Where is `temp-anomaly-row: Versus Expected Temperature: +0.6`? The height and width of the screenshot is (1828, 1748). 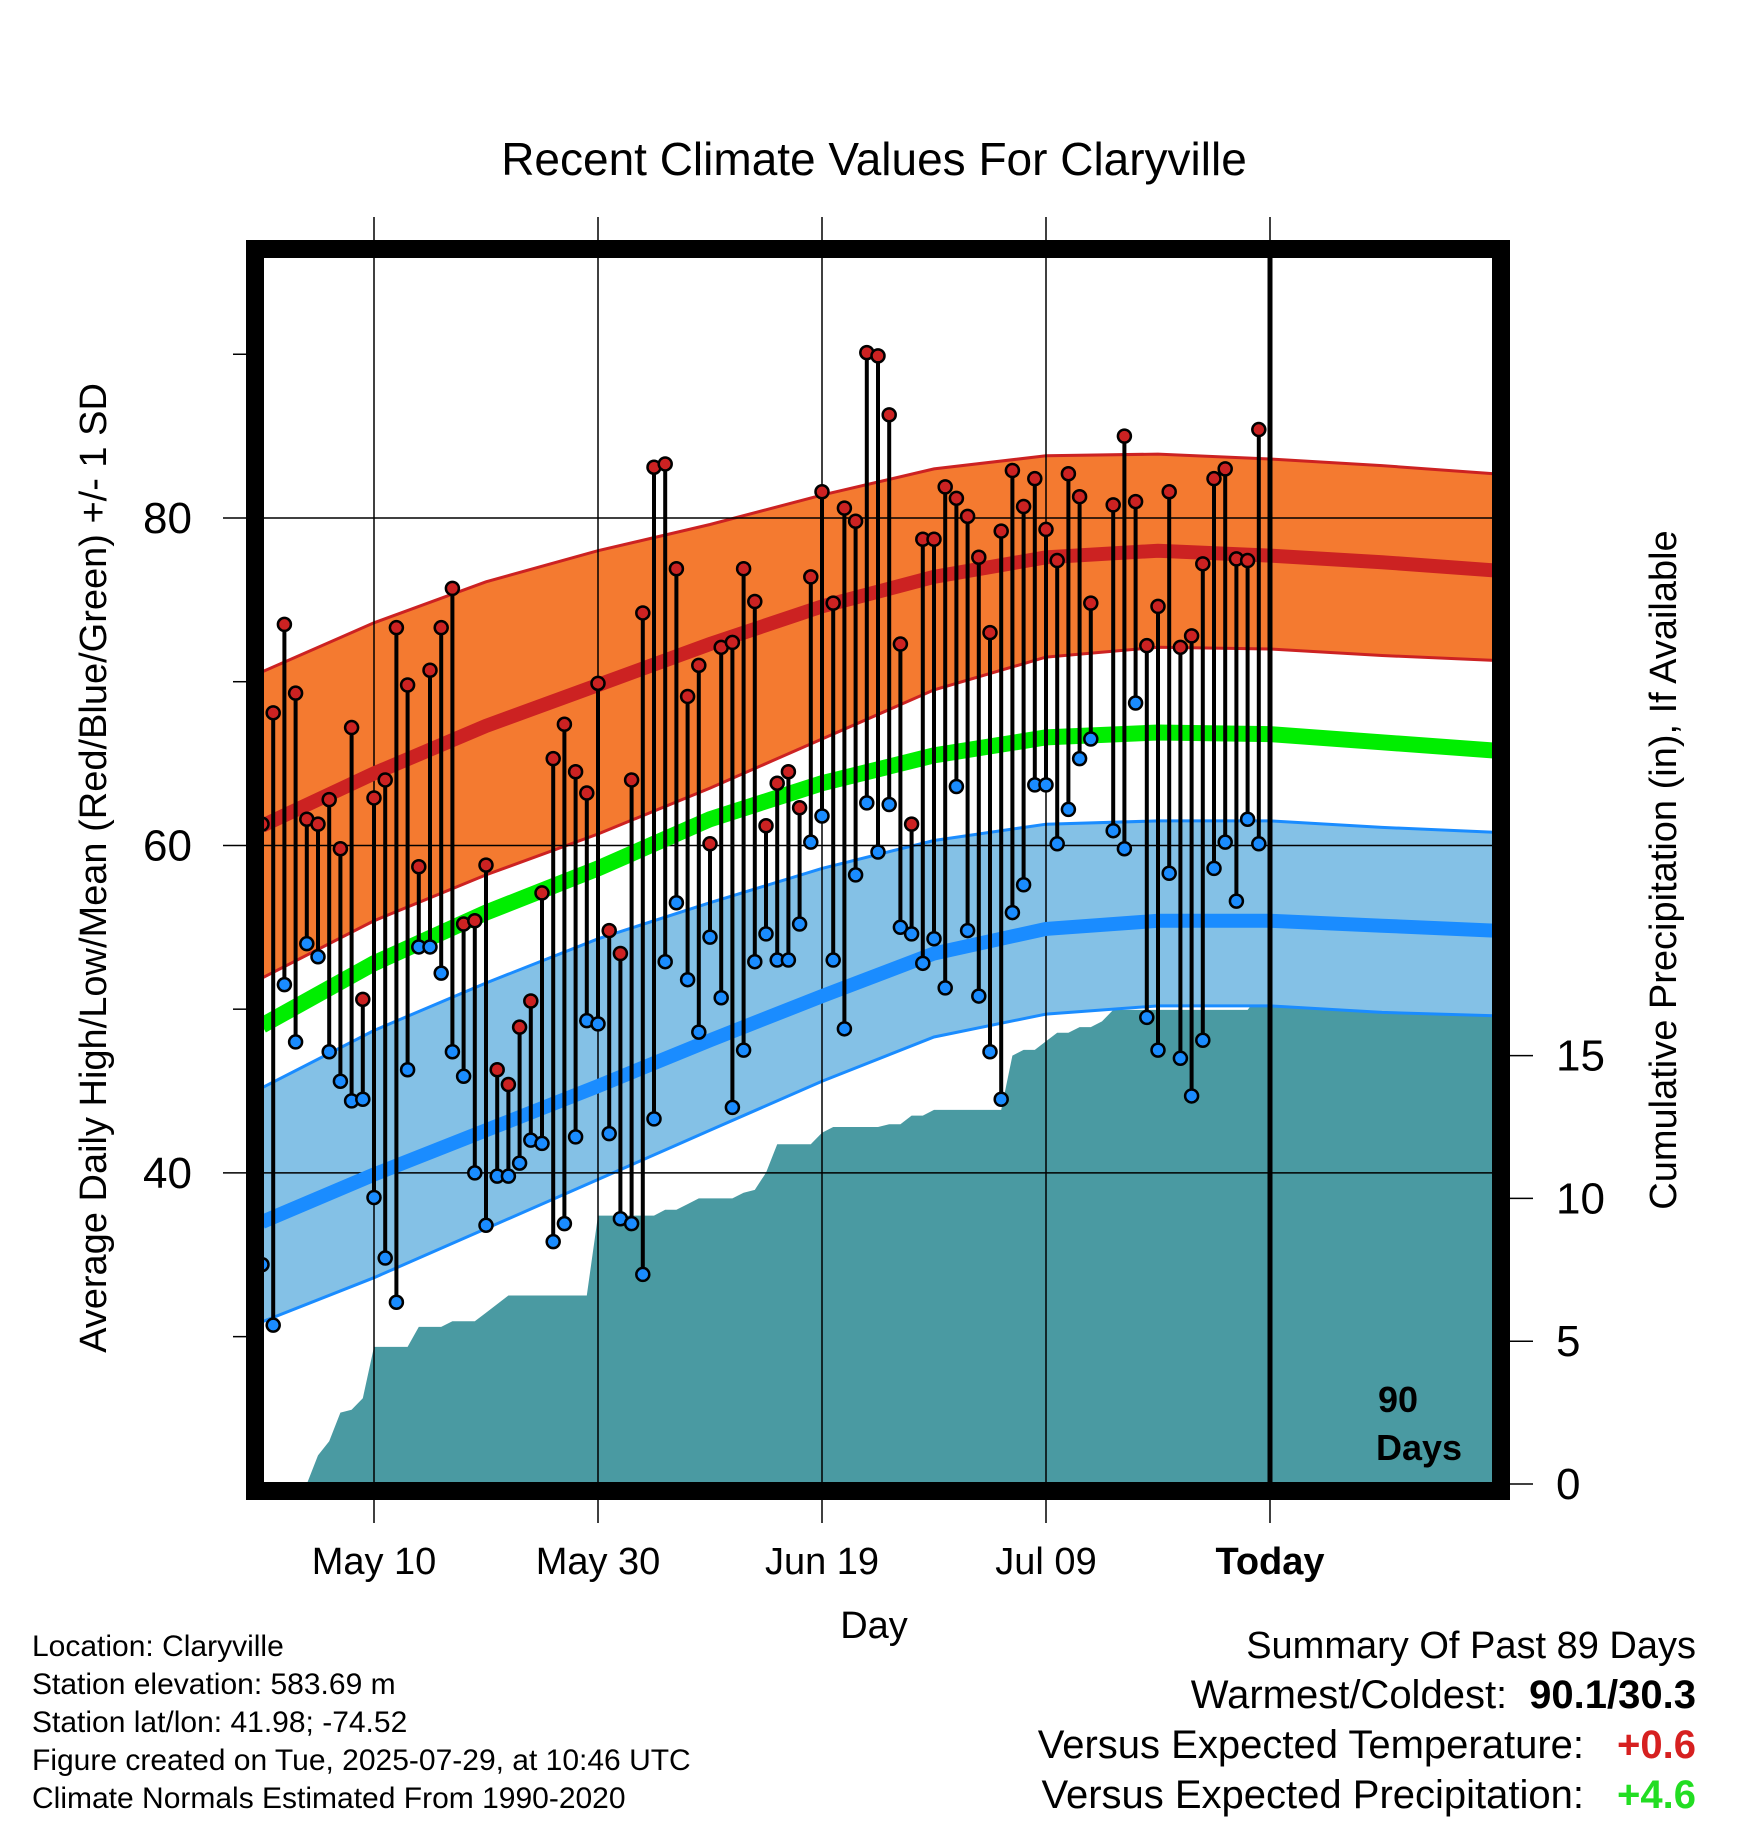
temp-anomaly-row: Versus Expected Temperature: +0.6 is located at coordinates (1367, 1745).